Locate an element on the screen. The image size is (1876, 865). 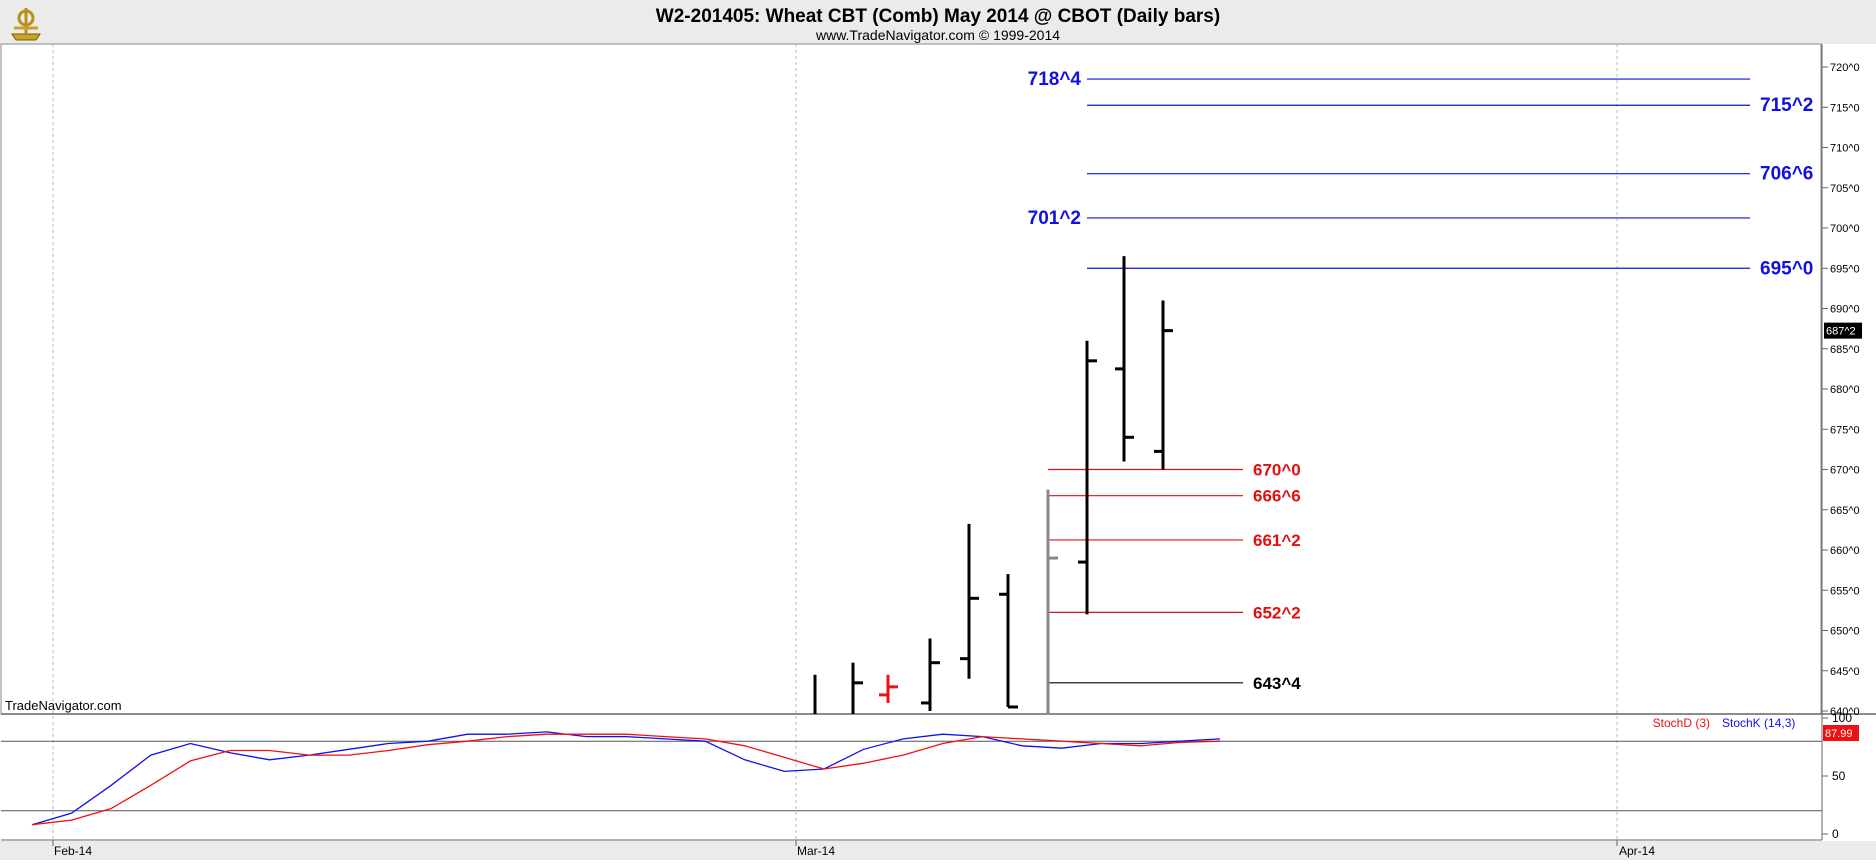
logo-icon is located at coordinates (26, 24).